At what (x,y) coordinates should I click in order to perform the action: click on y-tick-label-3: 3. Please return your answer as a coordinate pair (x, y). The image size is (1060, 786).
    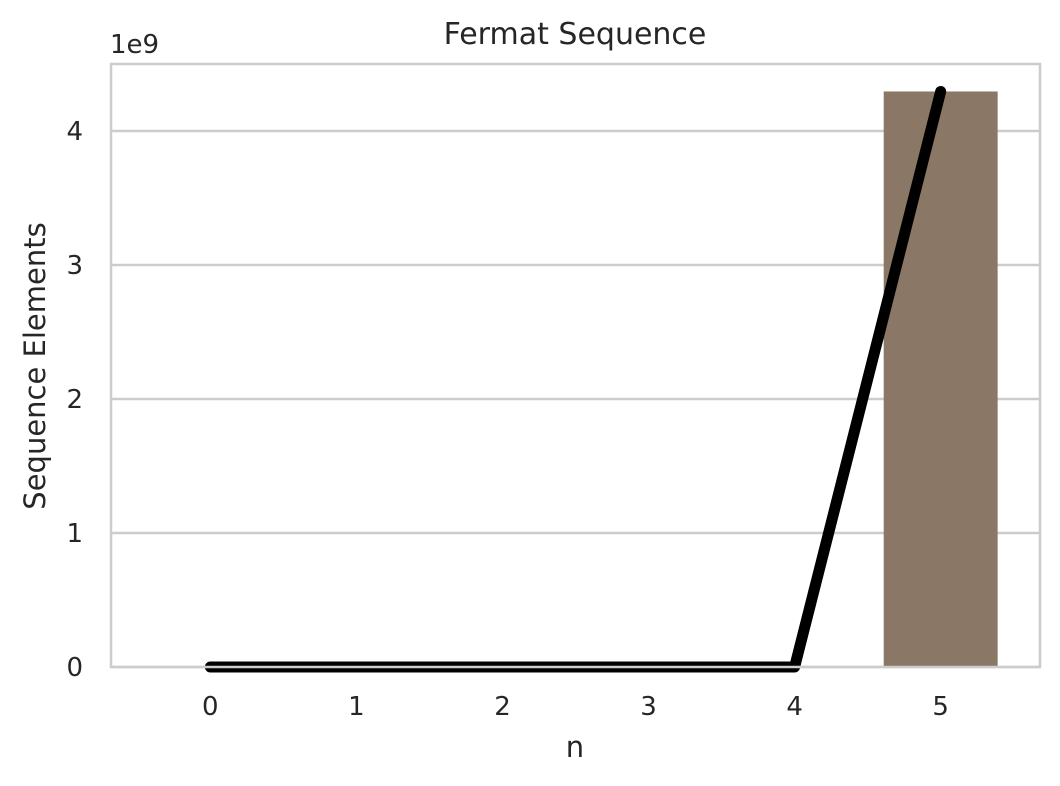
    Looking at the image, I should click on (74, 266).